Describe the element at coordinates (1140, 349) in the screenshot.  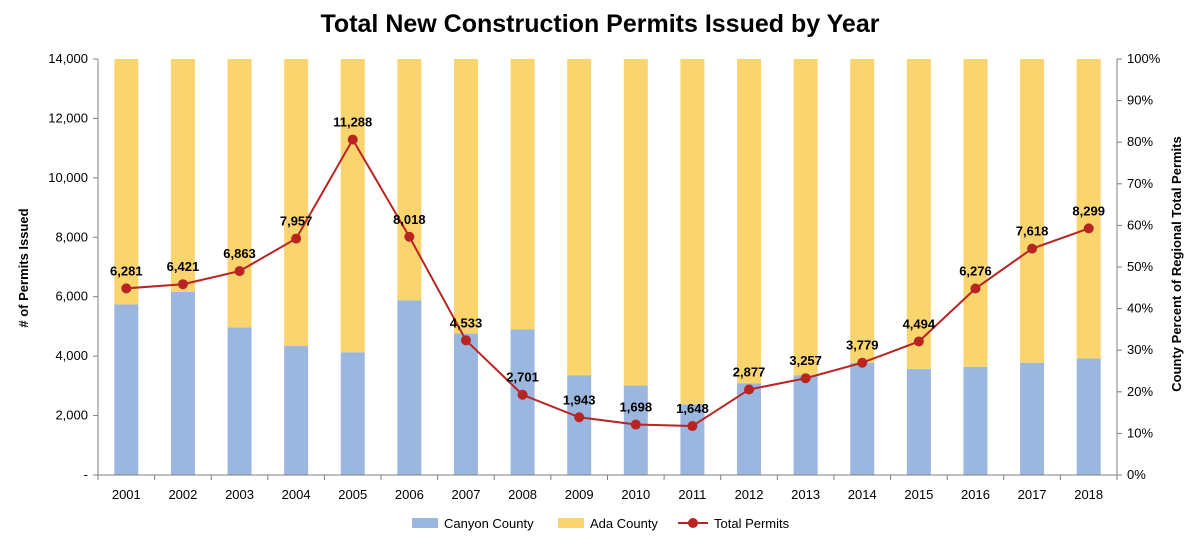
I see `y2-tick-label: 30%` at that location.